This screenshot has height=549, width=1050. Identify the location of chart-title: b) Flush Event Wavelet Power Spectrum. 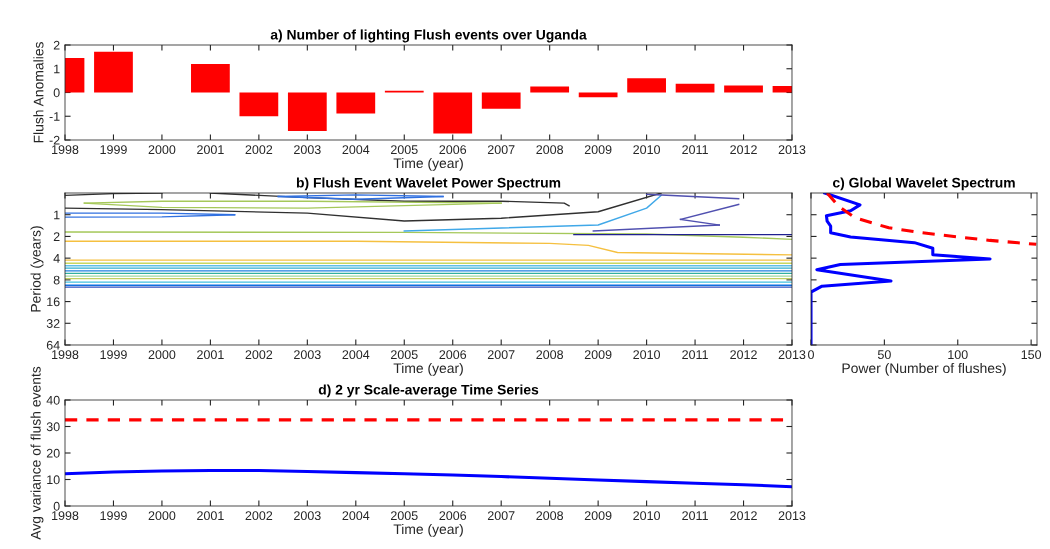
(428, 184).